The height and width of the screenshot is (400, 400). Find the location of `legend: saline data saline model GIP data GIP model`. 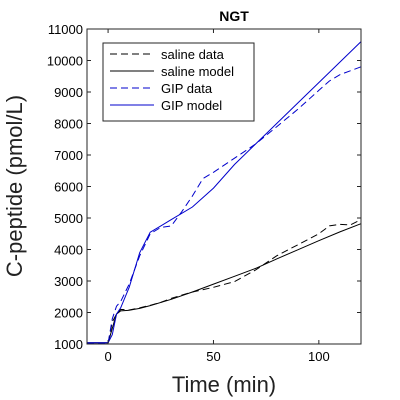

legend: saline data saline model GIP data GIP model is located at coordinates (178, 82).